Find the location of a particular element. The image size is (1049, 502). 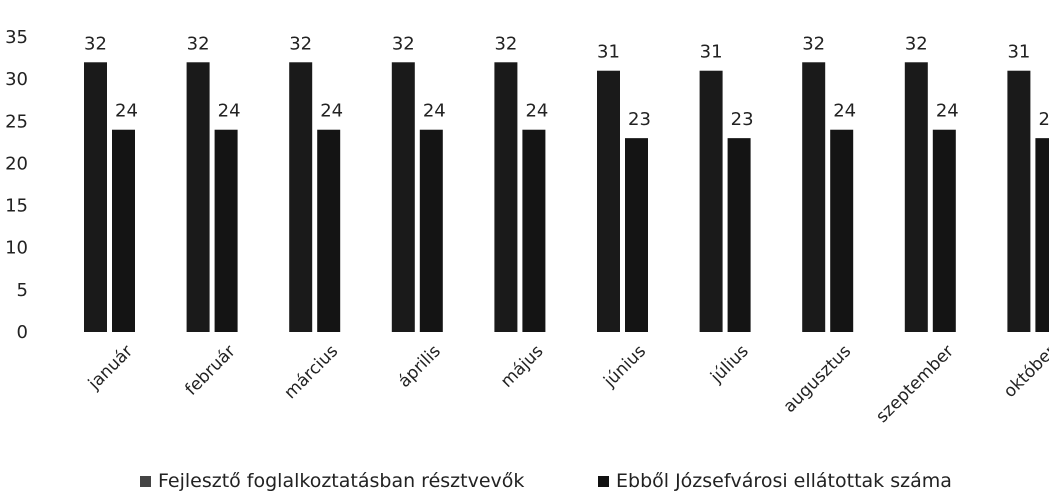

y-tick-label: 0 is located at coordinates (22, 332).